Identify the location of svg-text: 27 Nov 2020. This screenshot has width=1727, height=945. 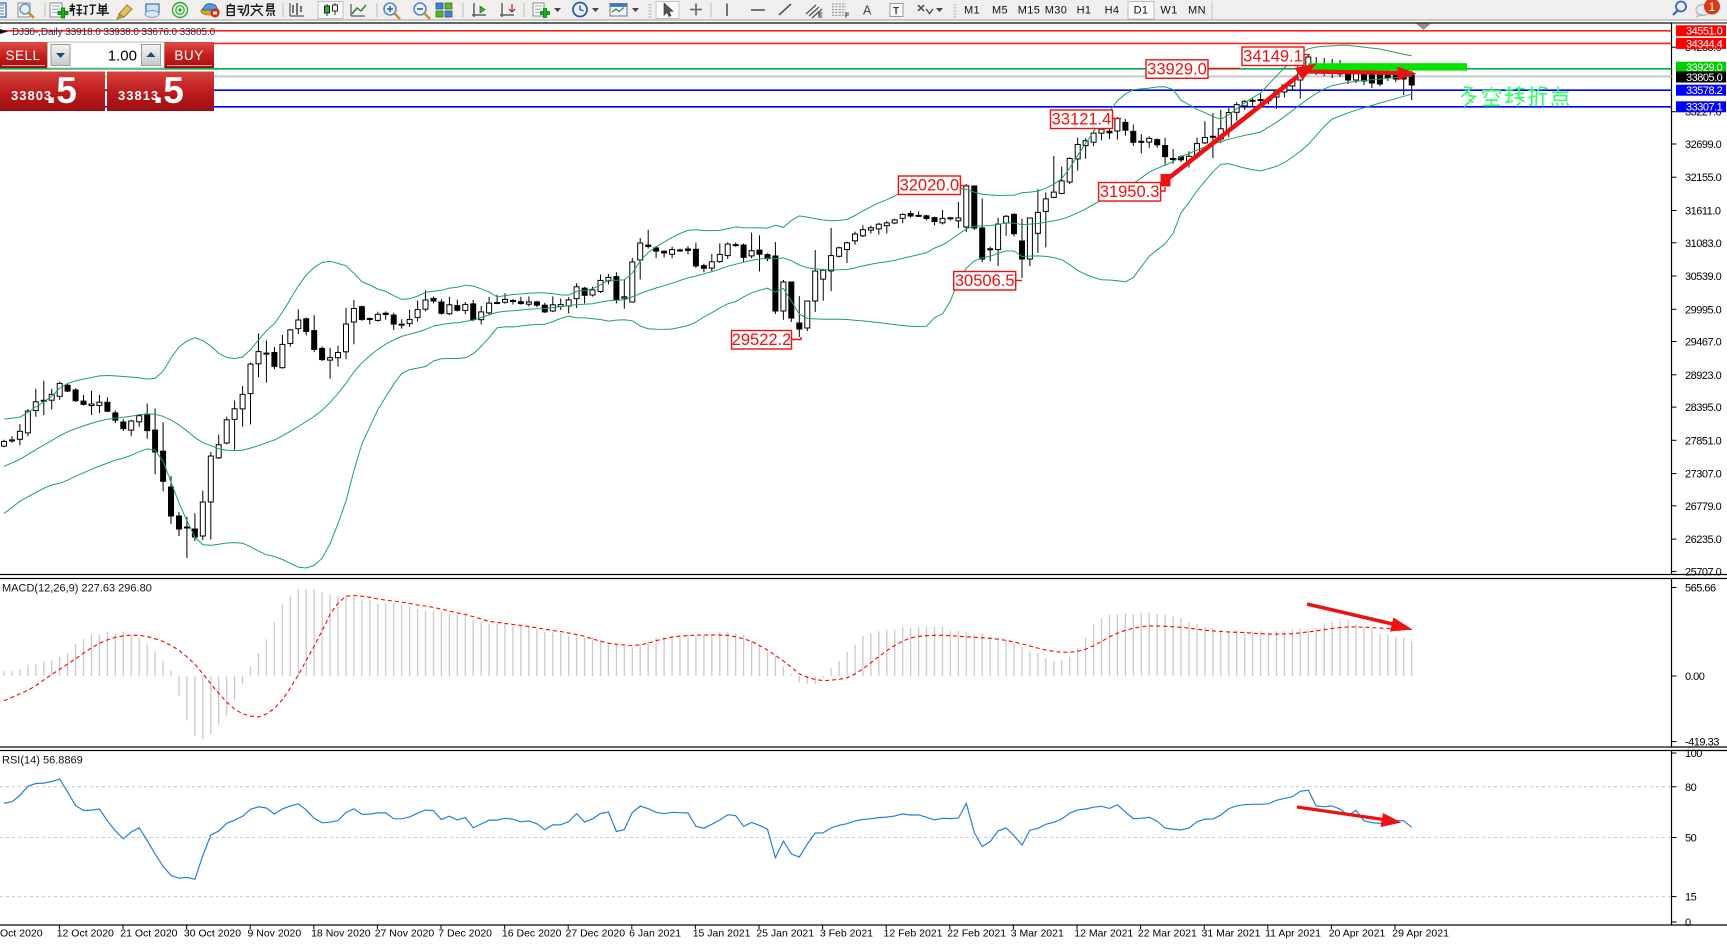
(405, 934).